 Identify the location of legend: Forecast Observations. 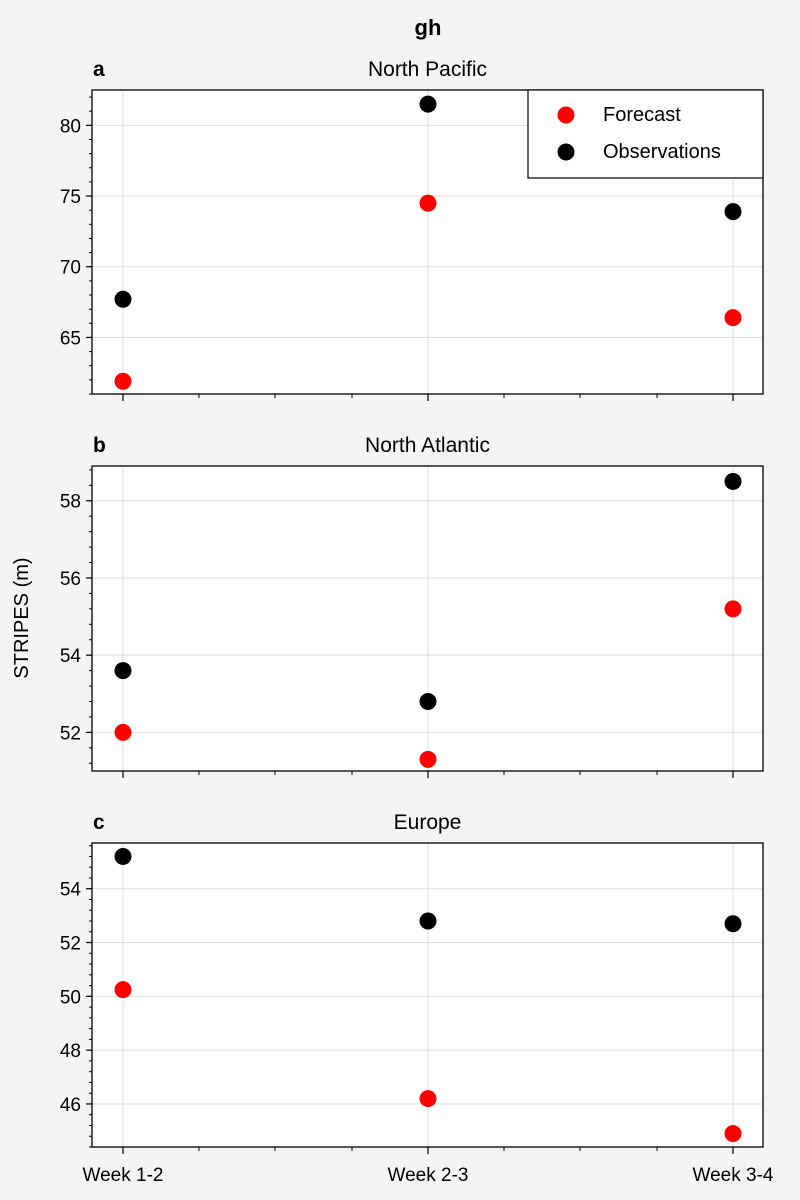
(645, 134).